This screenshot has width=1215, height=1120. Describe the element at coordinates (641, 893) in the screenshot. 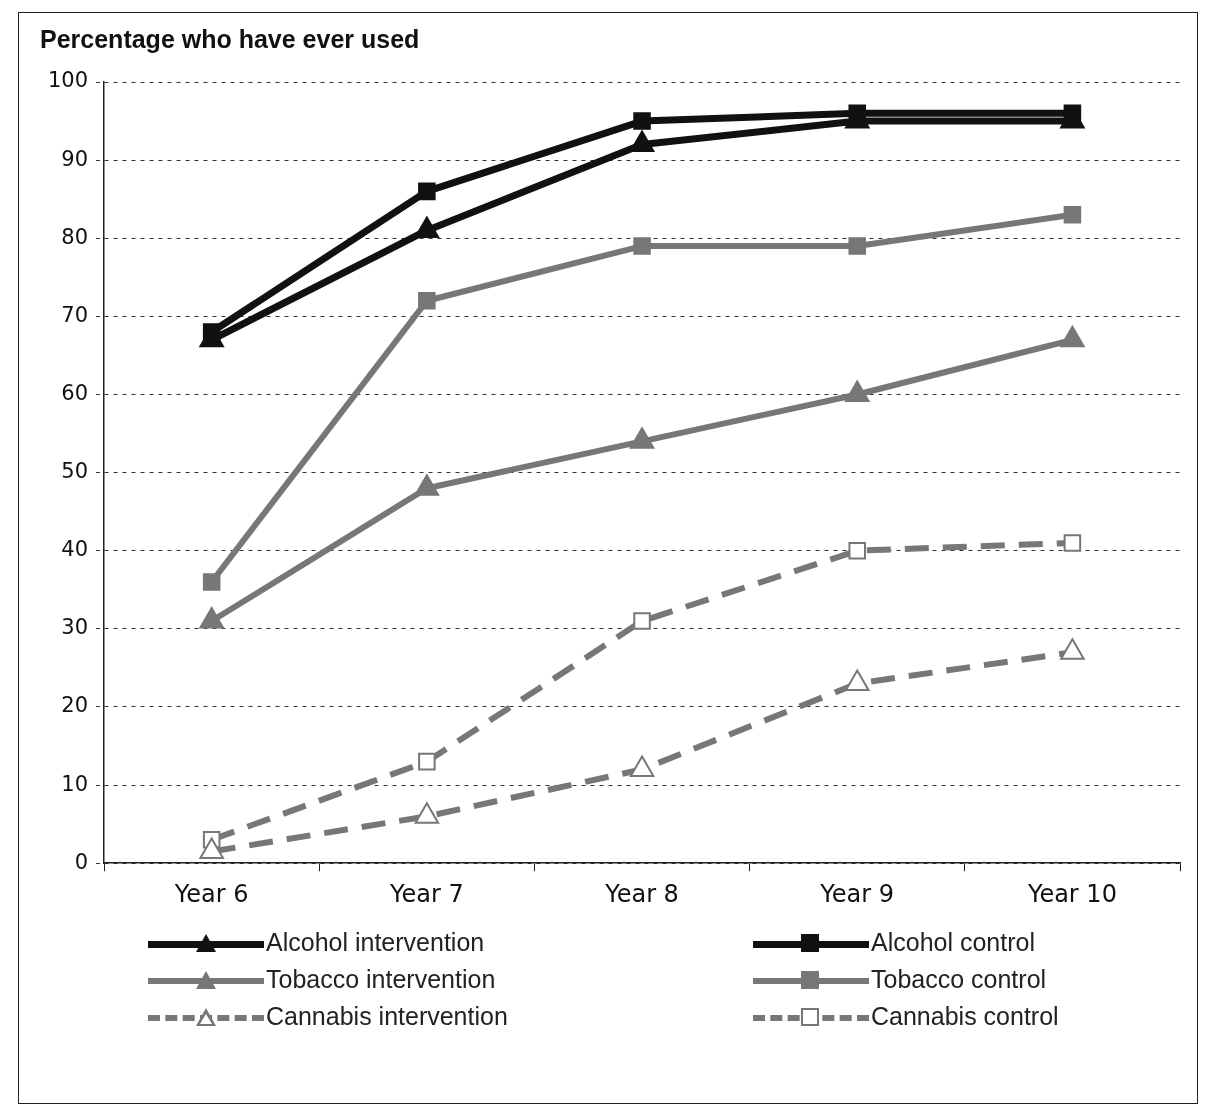

I see `x-tick-label: Year 8` at that location.